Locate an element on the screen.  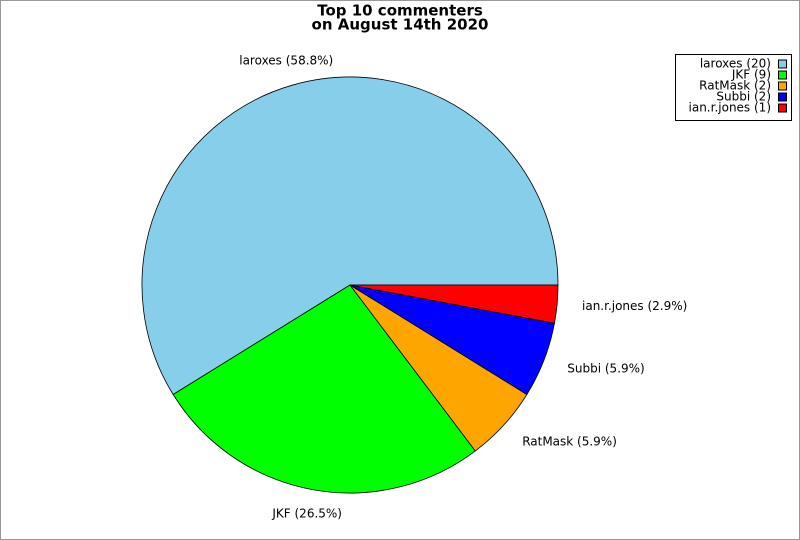
legend-label: RatMask (2) is located at coordinates (735, 86).